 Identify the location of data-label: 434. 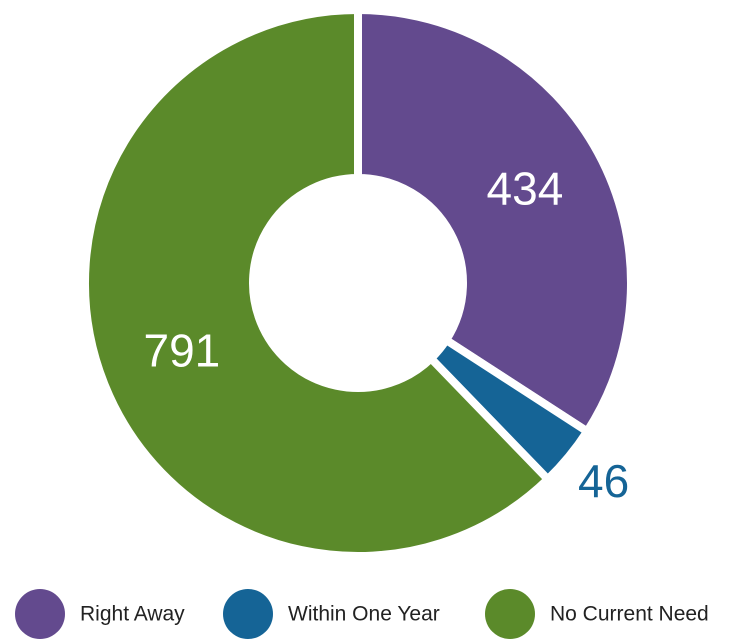
(525, 188).